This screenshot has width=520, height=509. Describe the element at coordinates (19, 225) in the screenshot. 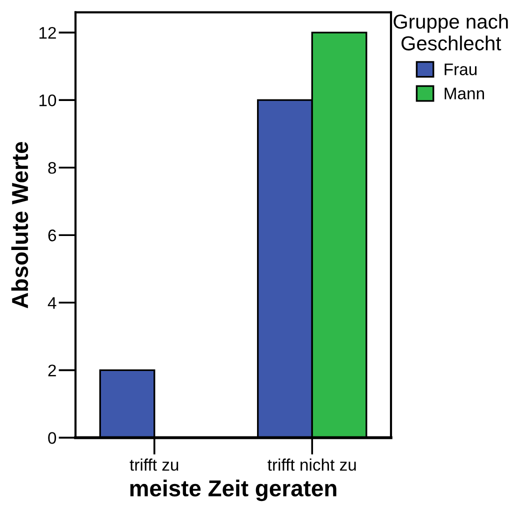

I see `y-axis-title: Absolute Werte` at that location.